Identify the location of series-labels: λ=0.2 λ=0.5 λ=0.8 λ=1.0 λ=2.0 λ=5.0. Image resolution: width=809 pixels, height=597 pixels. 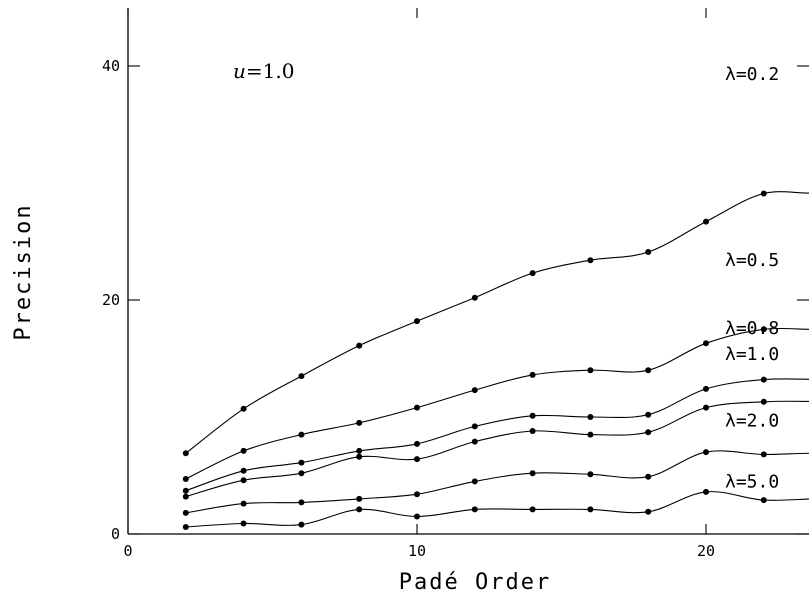
(752, 278).